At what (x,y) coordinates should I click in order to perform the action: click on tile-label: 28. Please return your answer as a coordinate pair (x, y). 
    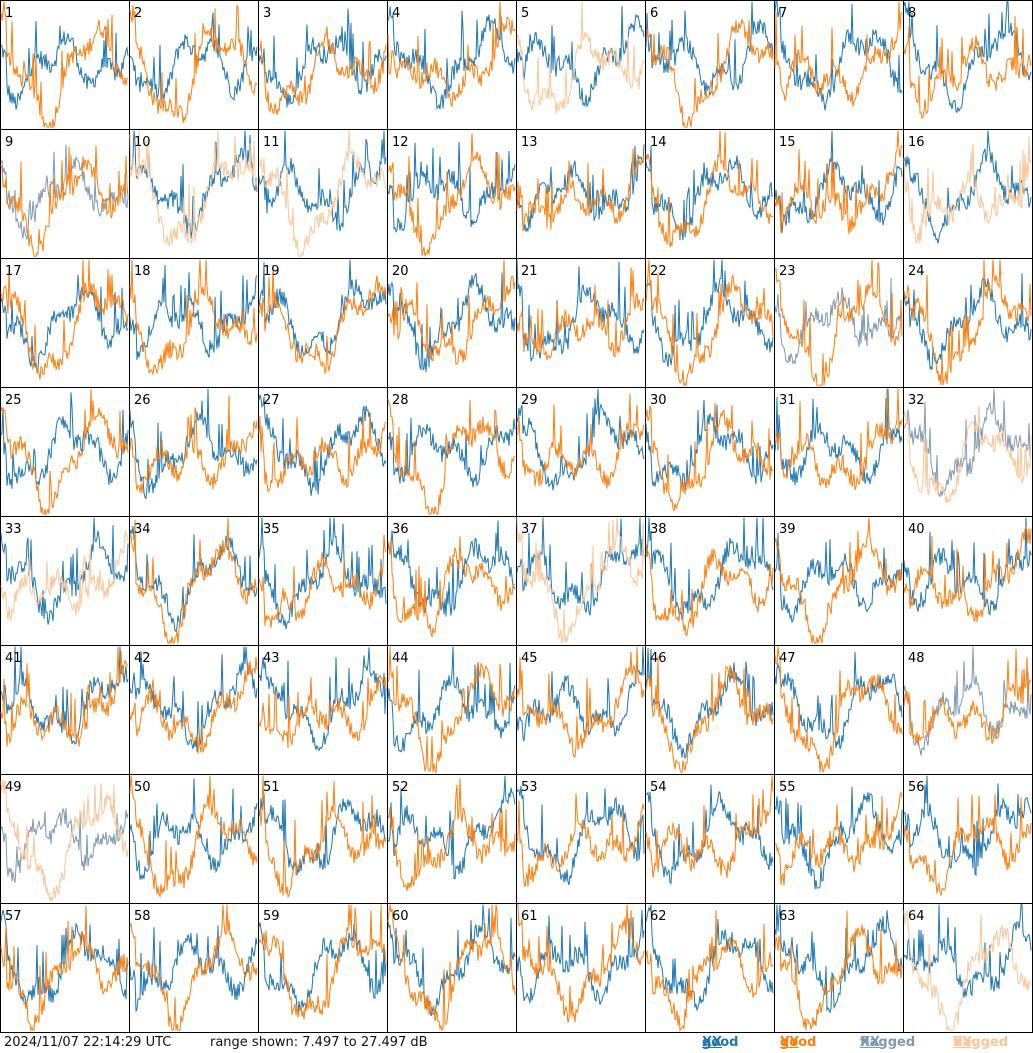
    Looking at the image, I should click on (400, 400).